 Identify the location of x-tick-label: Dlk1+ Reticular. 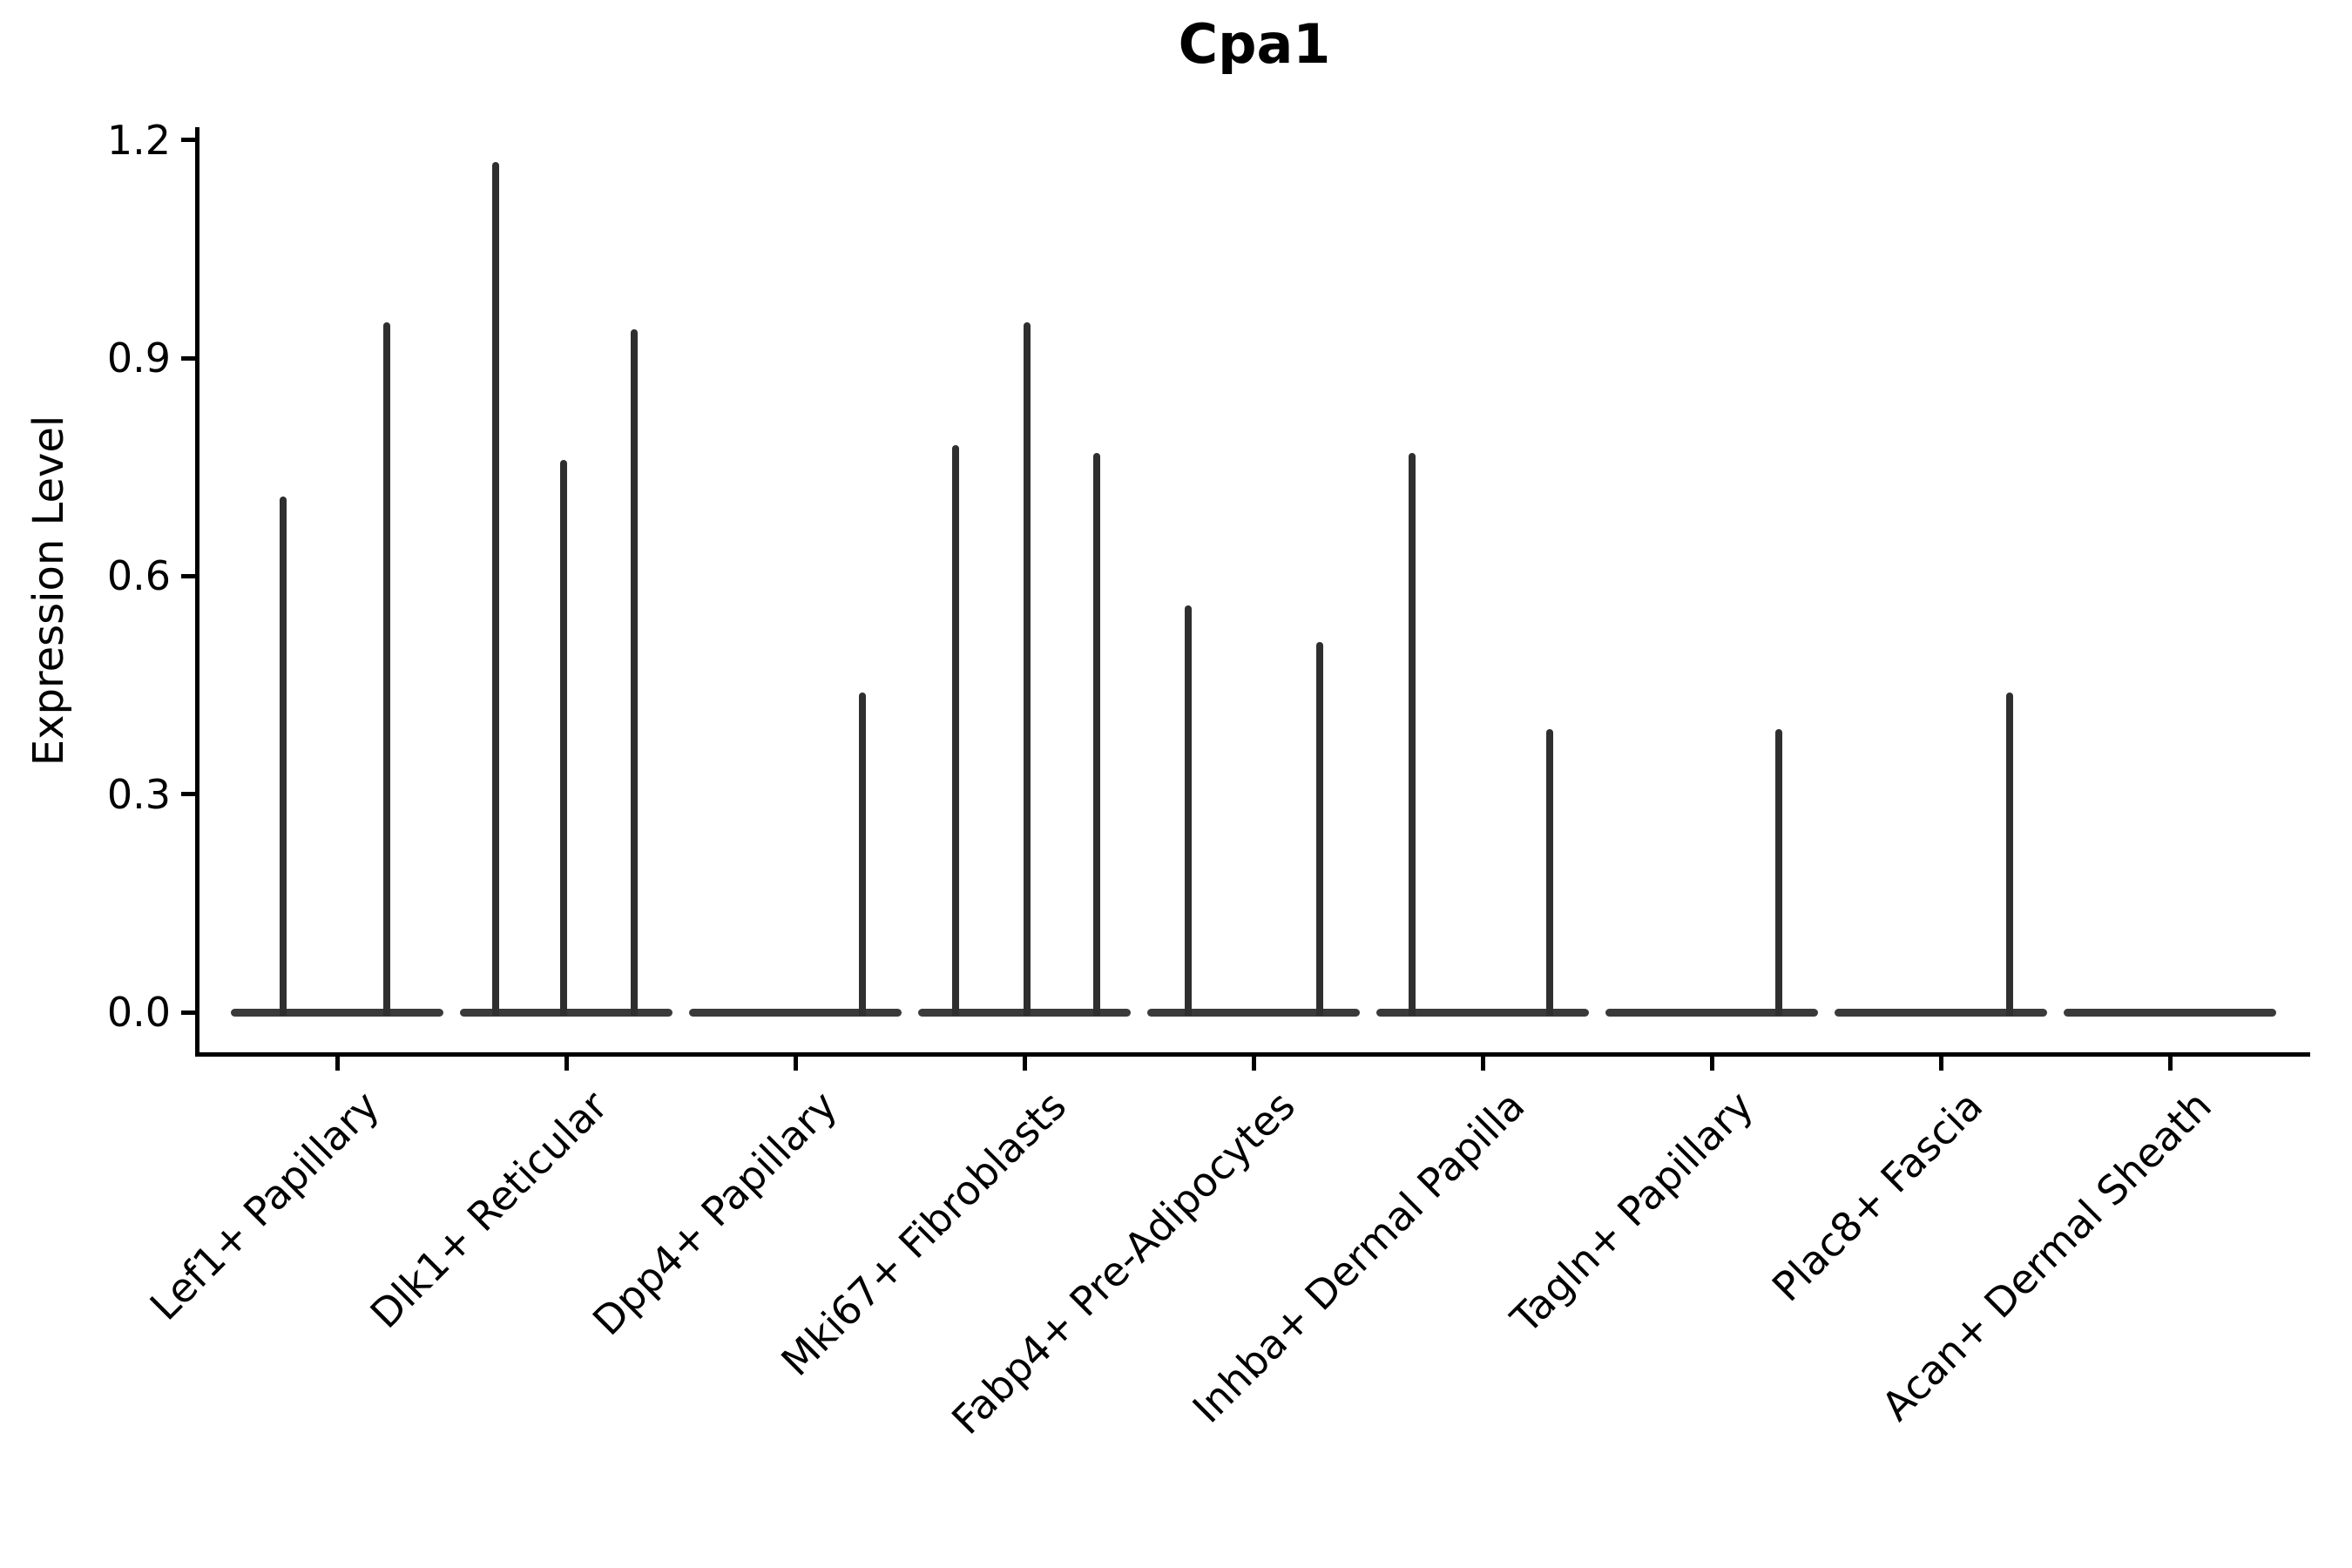
(490, 1210).